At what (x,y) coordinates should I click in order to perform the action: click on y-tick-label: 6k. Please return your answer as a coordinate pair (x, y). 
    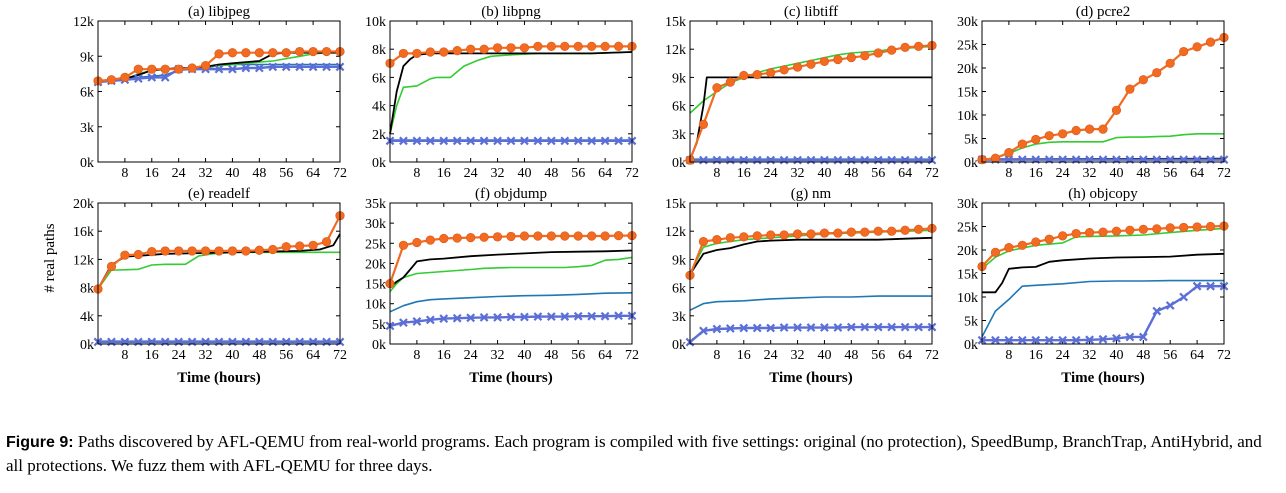
    Looking at the image, I should click on (679, 107).